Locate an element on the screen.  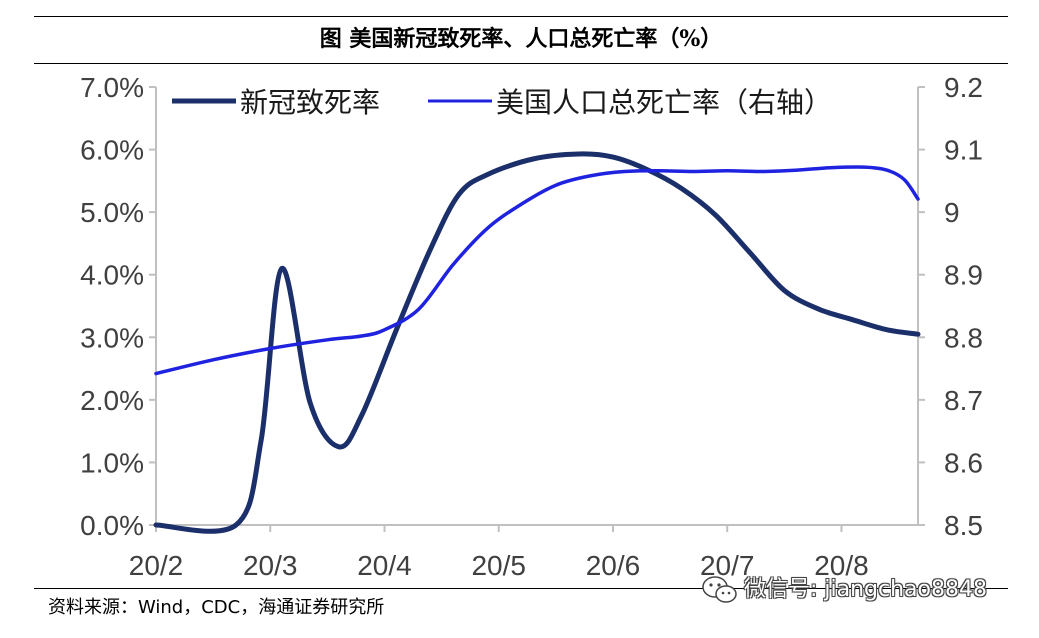
y-left-tick-label: 4.0% is located at coordinates (112, 275).